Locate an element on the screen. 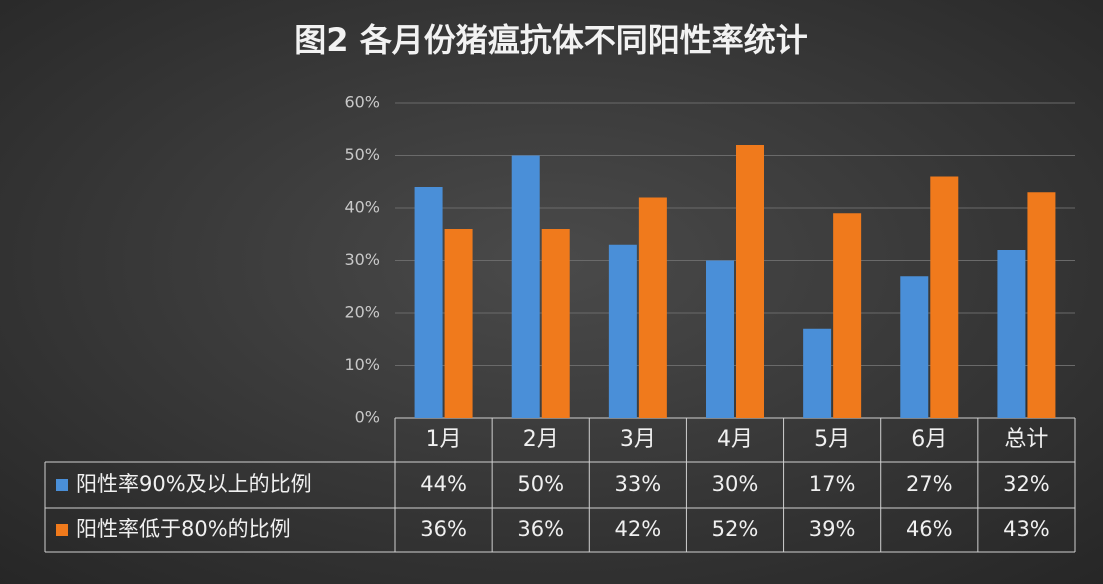  y-tick-label: 60% is located at coordinates (362, 102).